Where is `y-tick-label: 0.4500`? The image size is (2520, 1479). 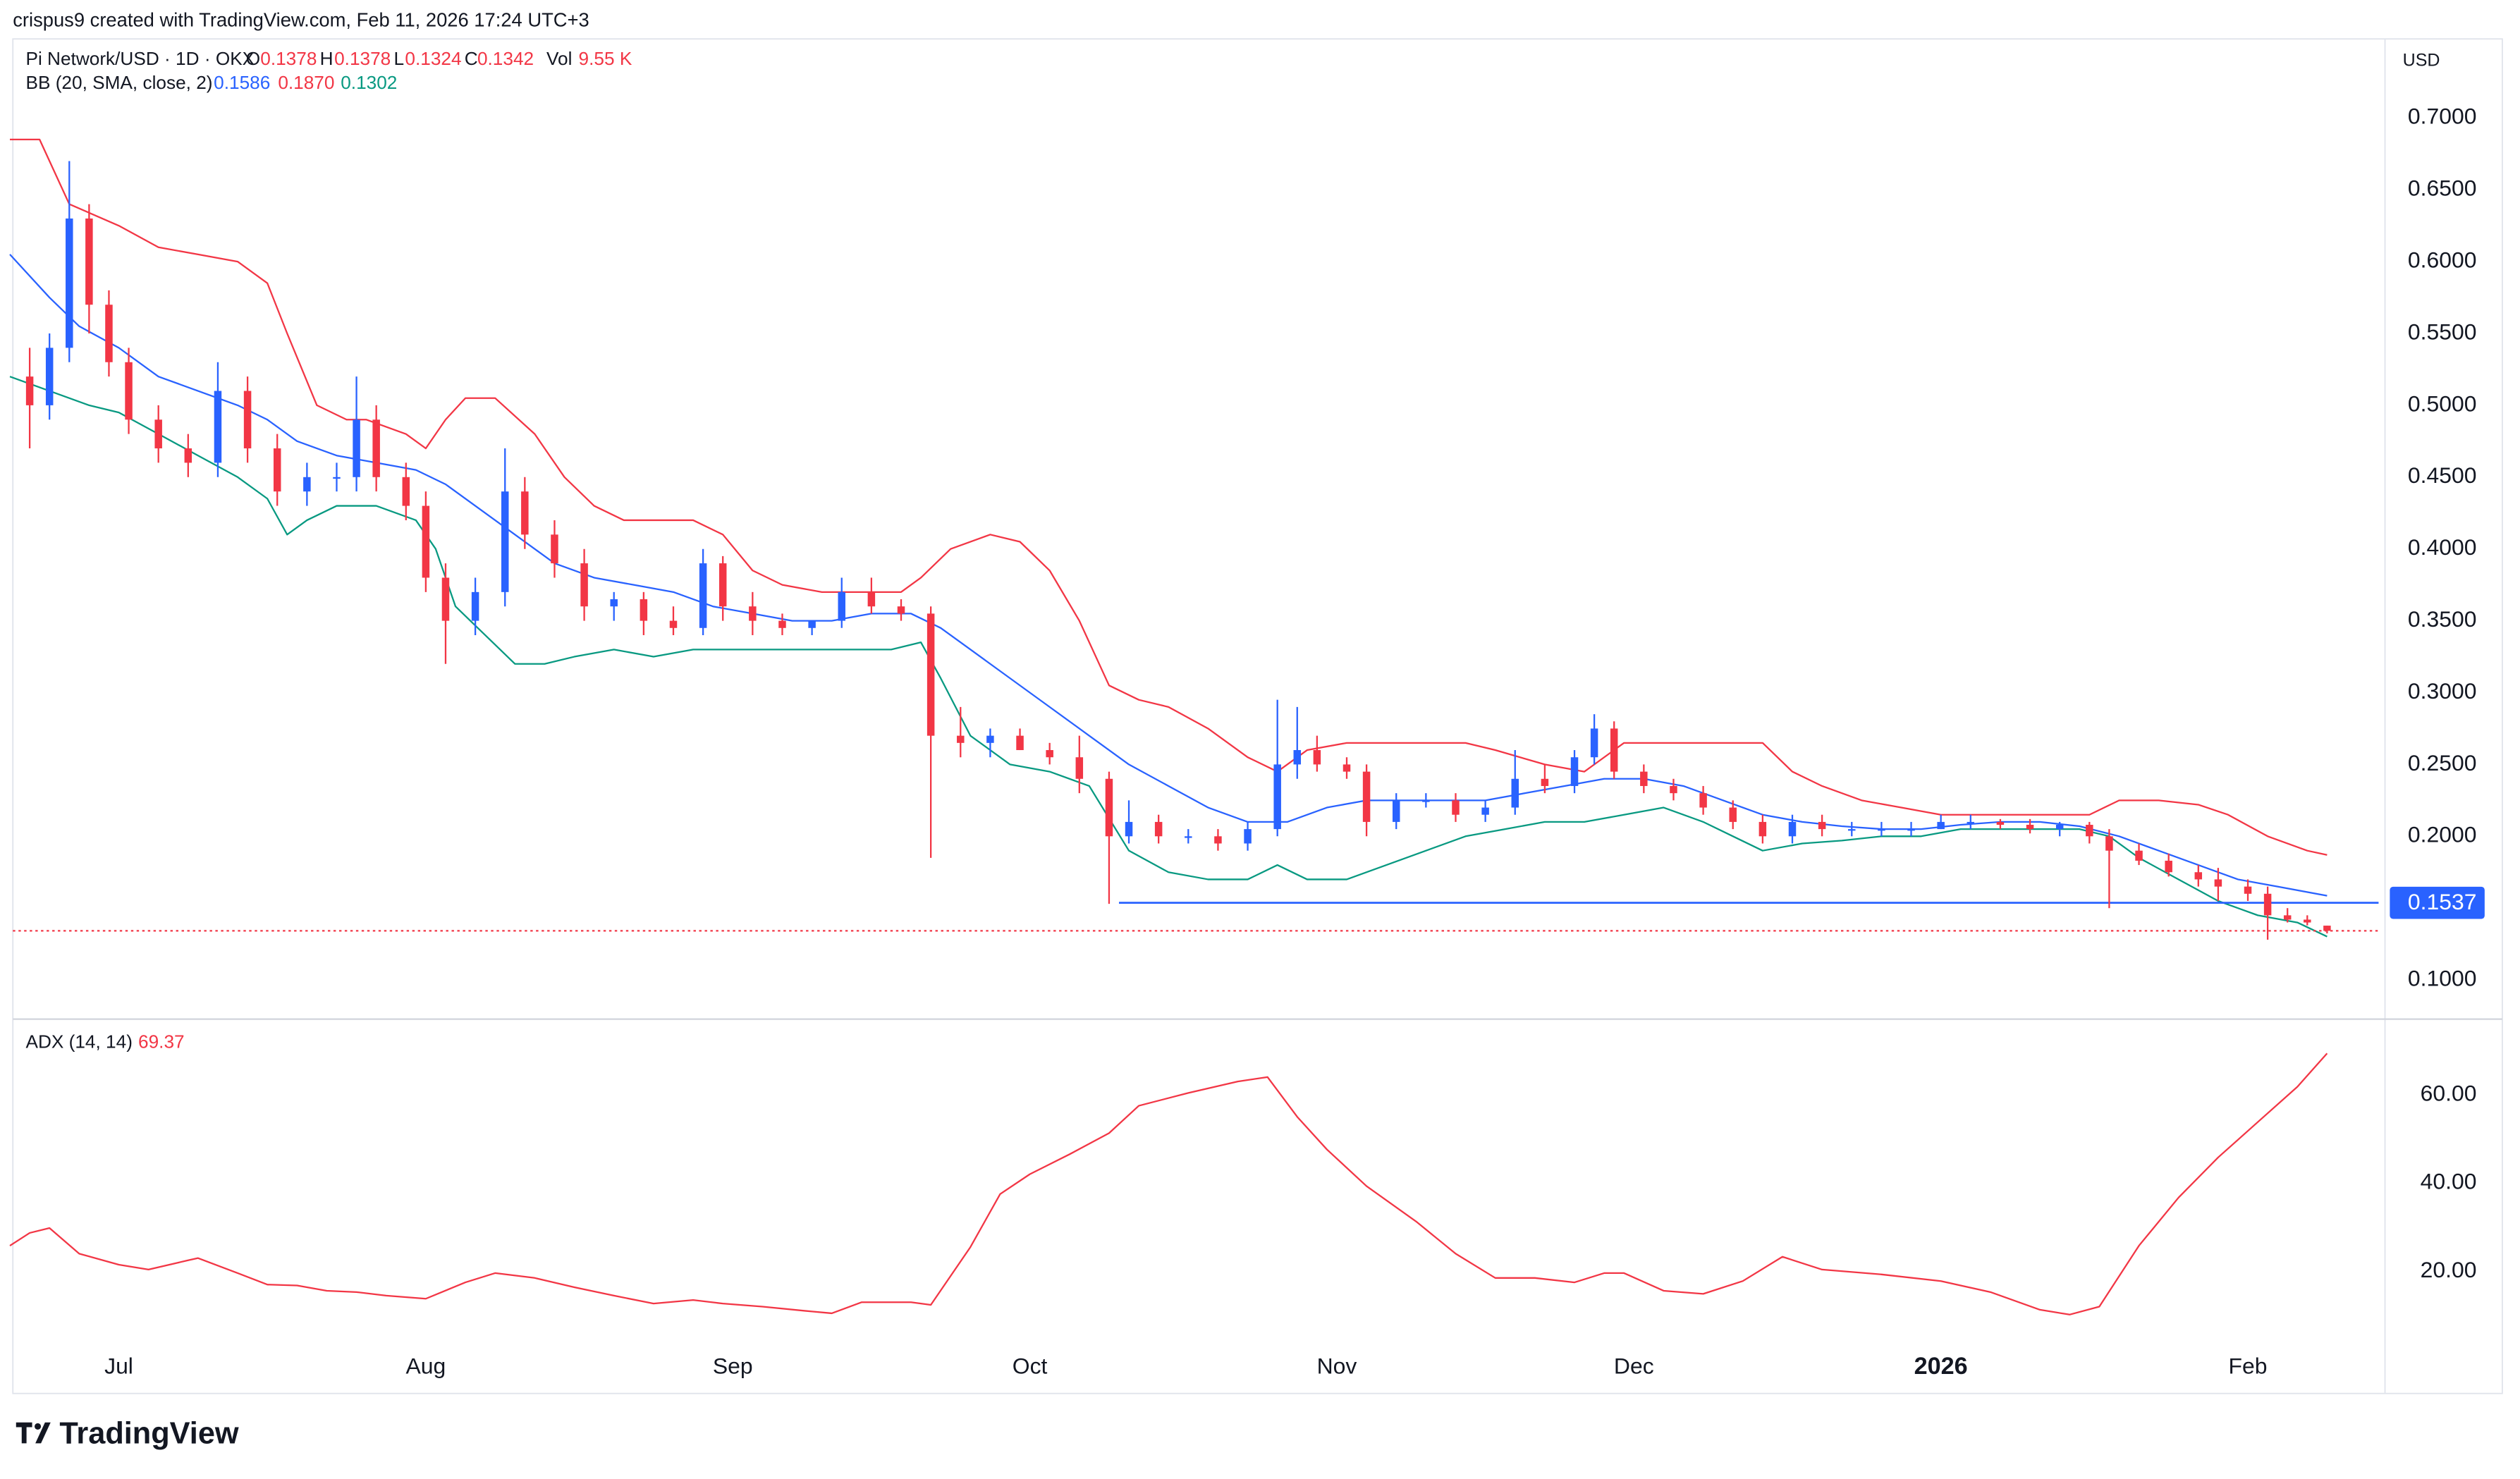
y-tick-label: 0.4500 is located at coordinates (2442, 475).